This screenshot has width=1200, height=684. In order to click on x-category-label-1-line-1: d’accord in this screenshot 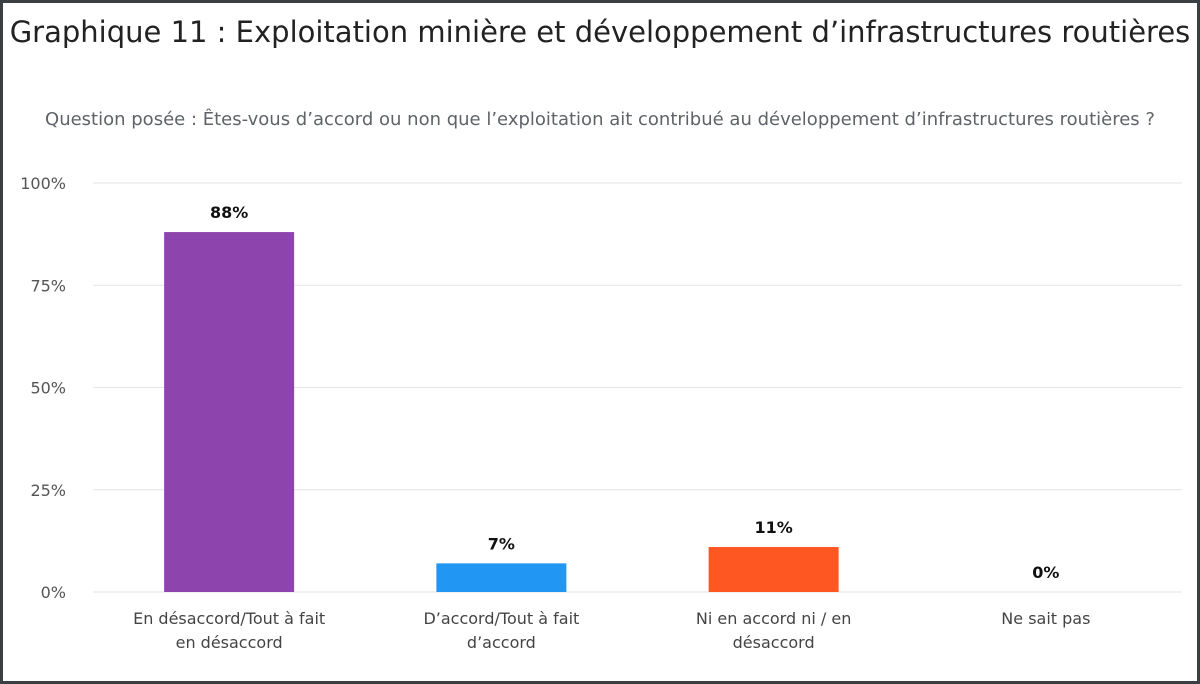, I will do `click(501, 642)`.